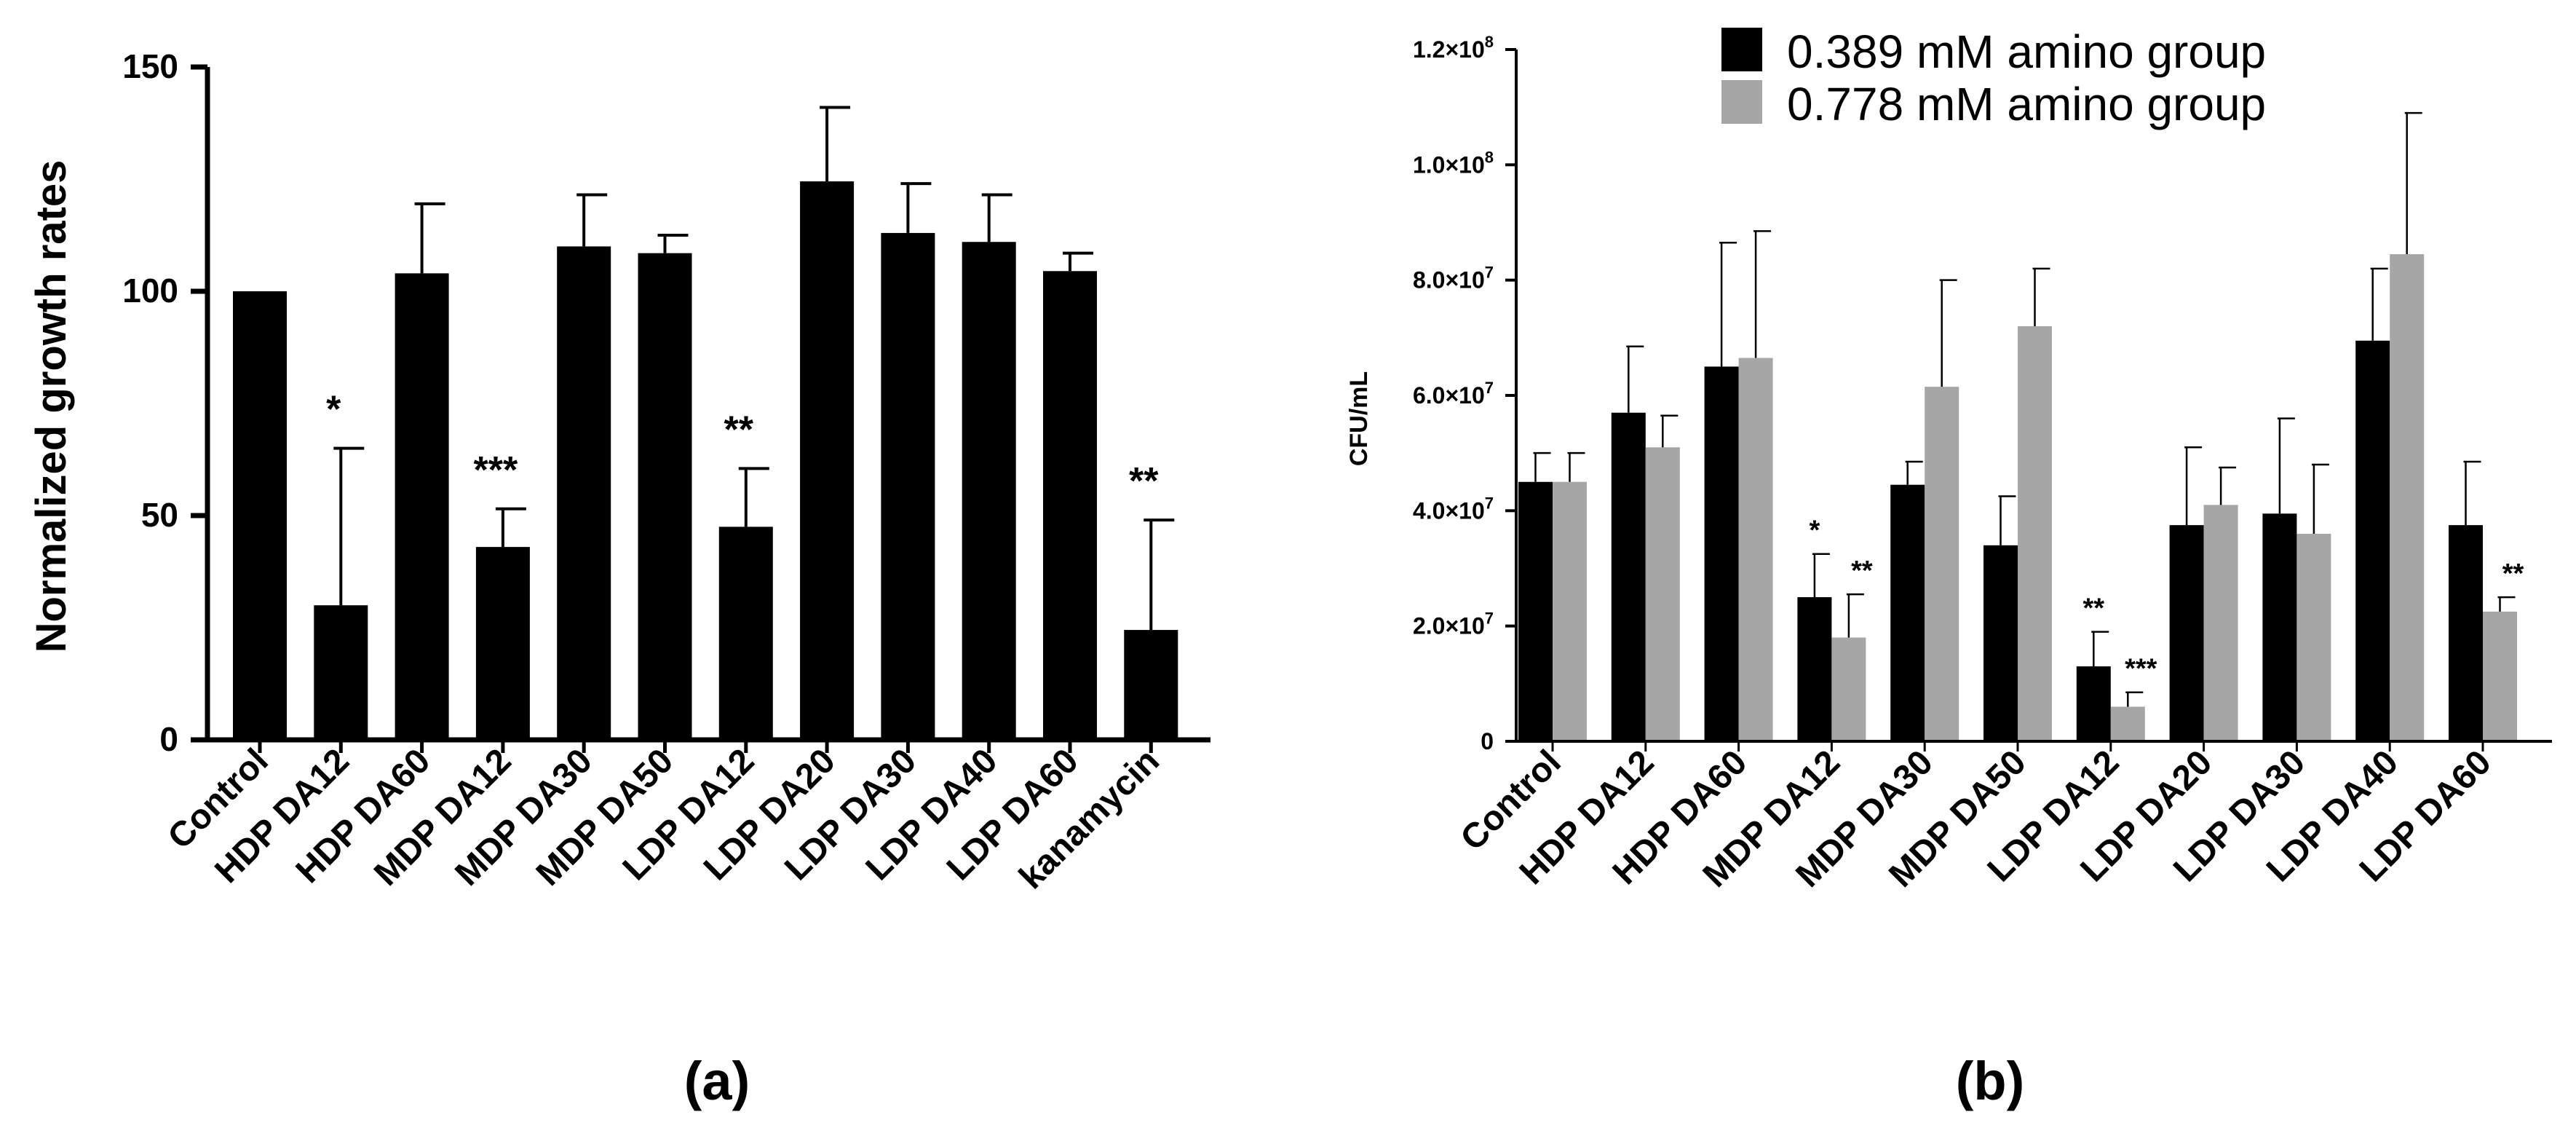 The image size is (2576, 1144). I want to click on panel-b-label: (b), so click(1990, 1081).